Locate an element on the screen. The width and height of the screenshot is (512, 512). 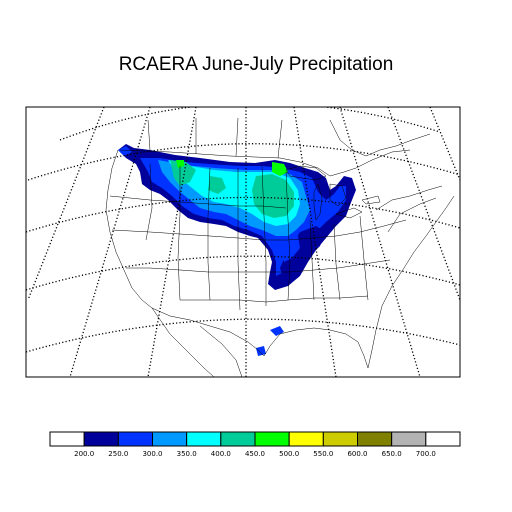
map-title: RCAERA June-July Precipitation is located at coordinates (256, 64).